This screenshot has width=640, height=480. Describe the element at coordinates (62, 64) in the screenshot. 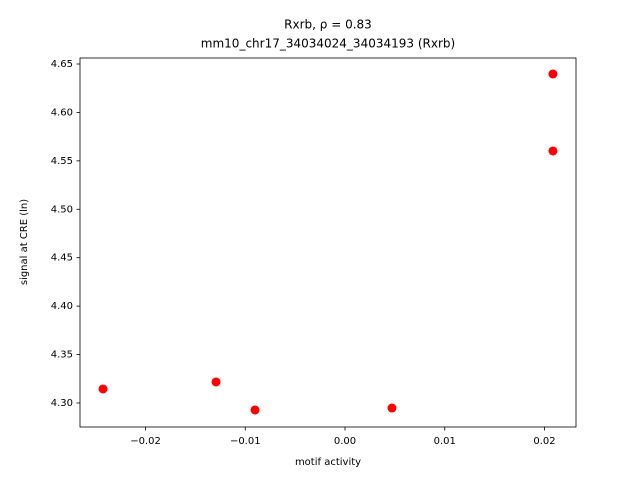

I see `y-tick-label: 4.65` at that location.